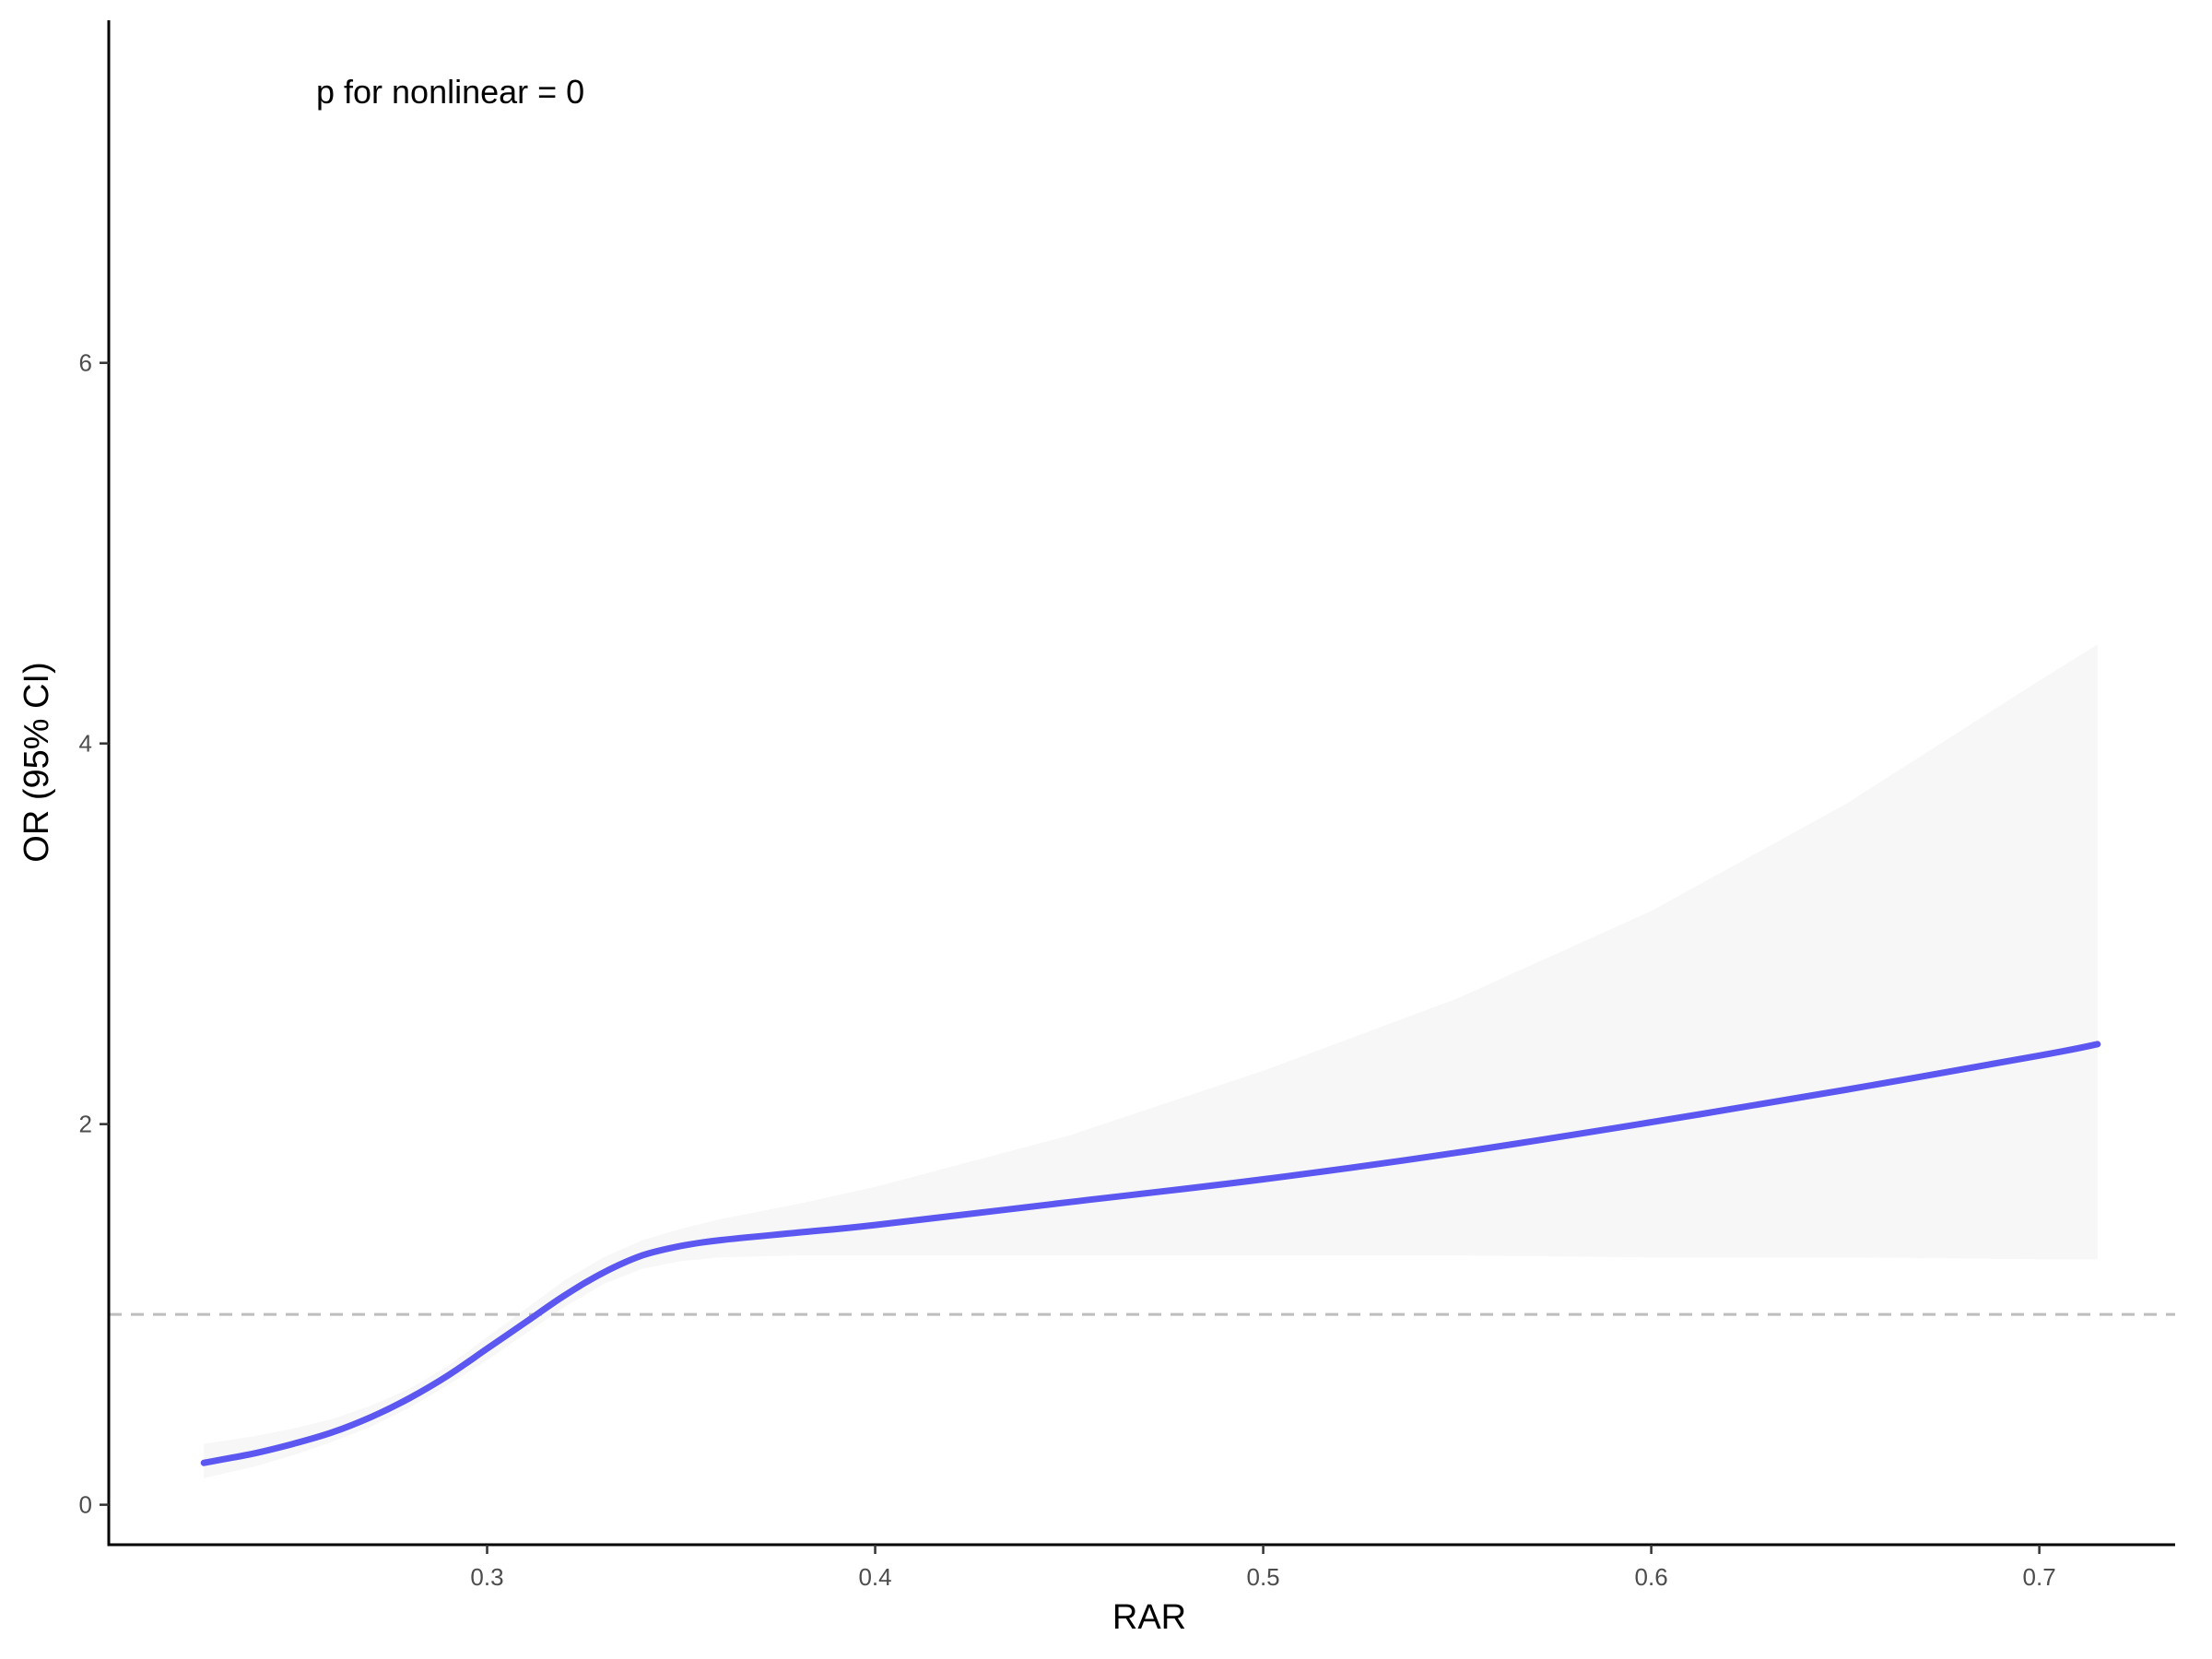 The height and width of the screenshot is (1659, 2212). What do you see at coordinates (1262, 1577) in the screenshot?
I see `x-tick-label: 0.5` at bounding box center [1262, 1577].